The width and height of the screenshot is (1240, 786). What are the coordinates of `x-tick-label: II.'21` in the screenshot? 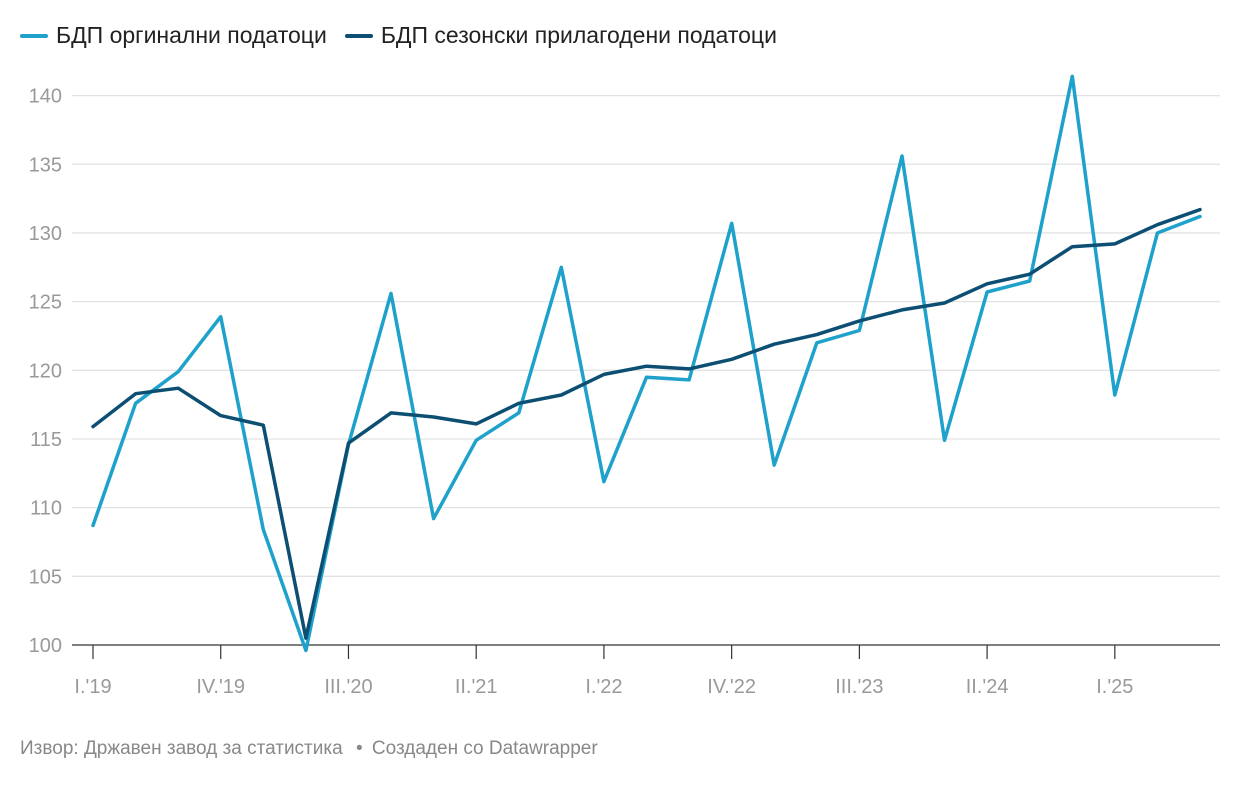 It's located at (476, 687).